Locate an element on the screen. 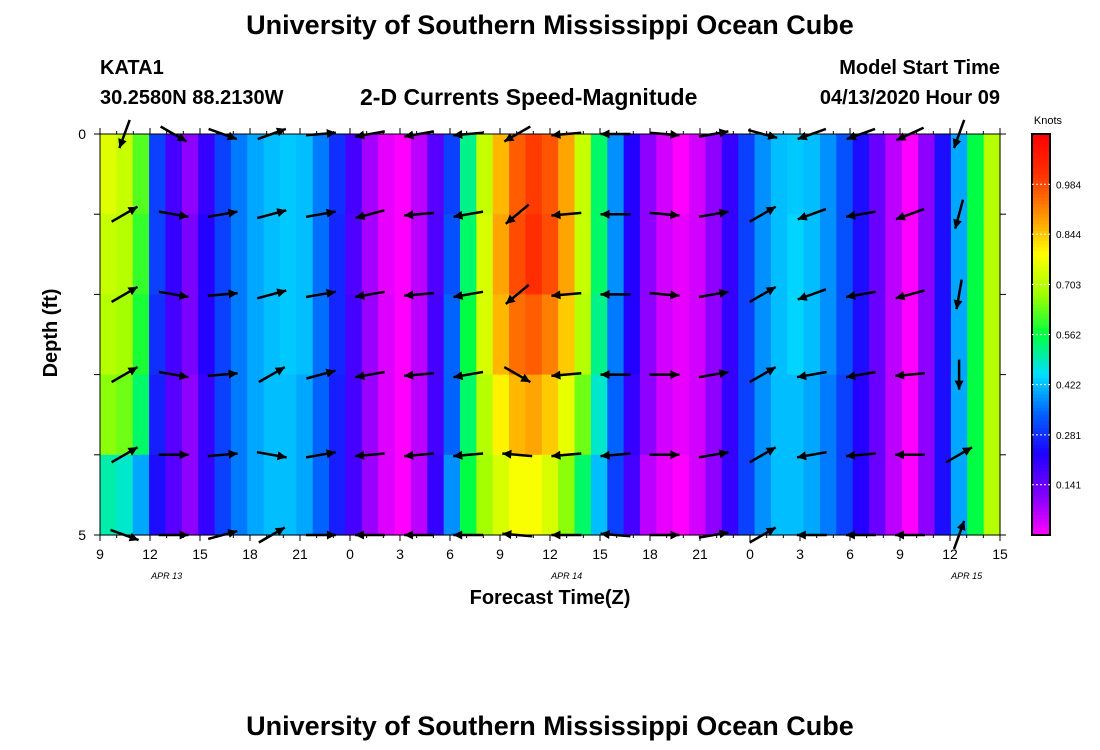 This screenshot has width=1100, height=750. x-tick-label: 18 is located at coordinates (650, 554).